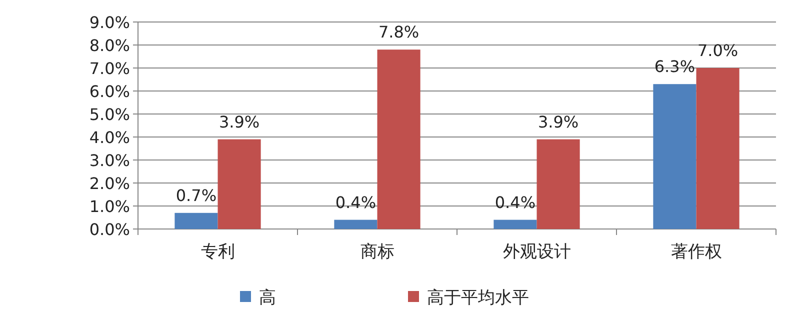 This screenshot has width=800, height=332. Describe the element at coordinates (109, 183) in the screenshot. I see `ytick: 2.0%` at that location.